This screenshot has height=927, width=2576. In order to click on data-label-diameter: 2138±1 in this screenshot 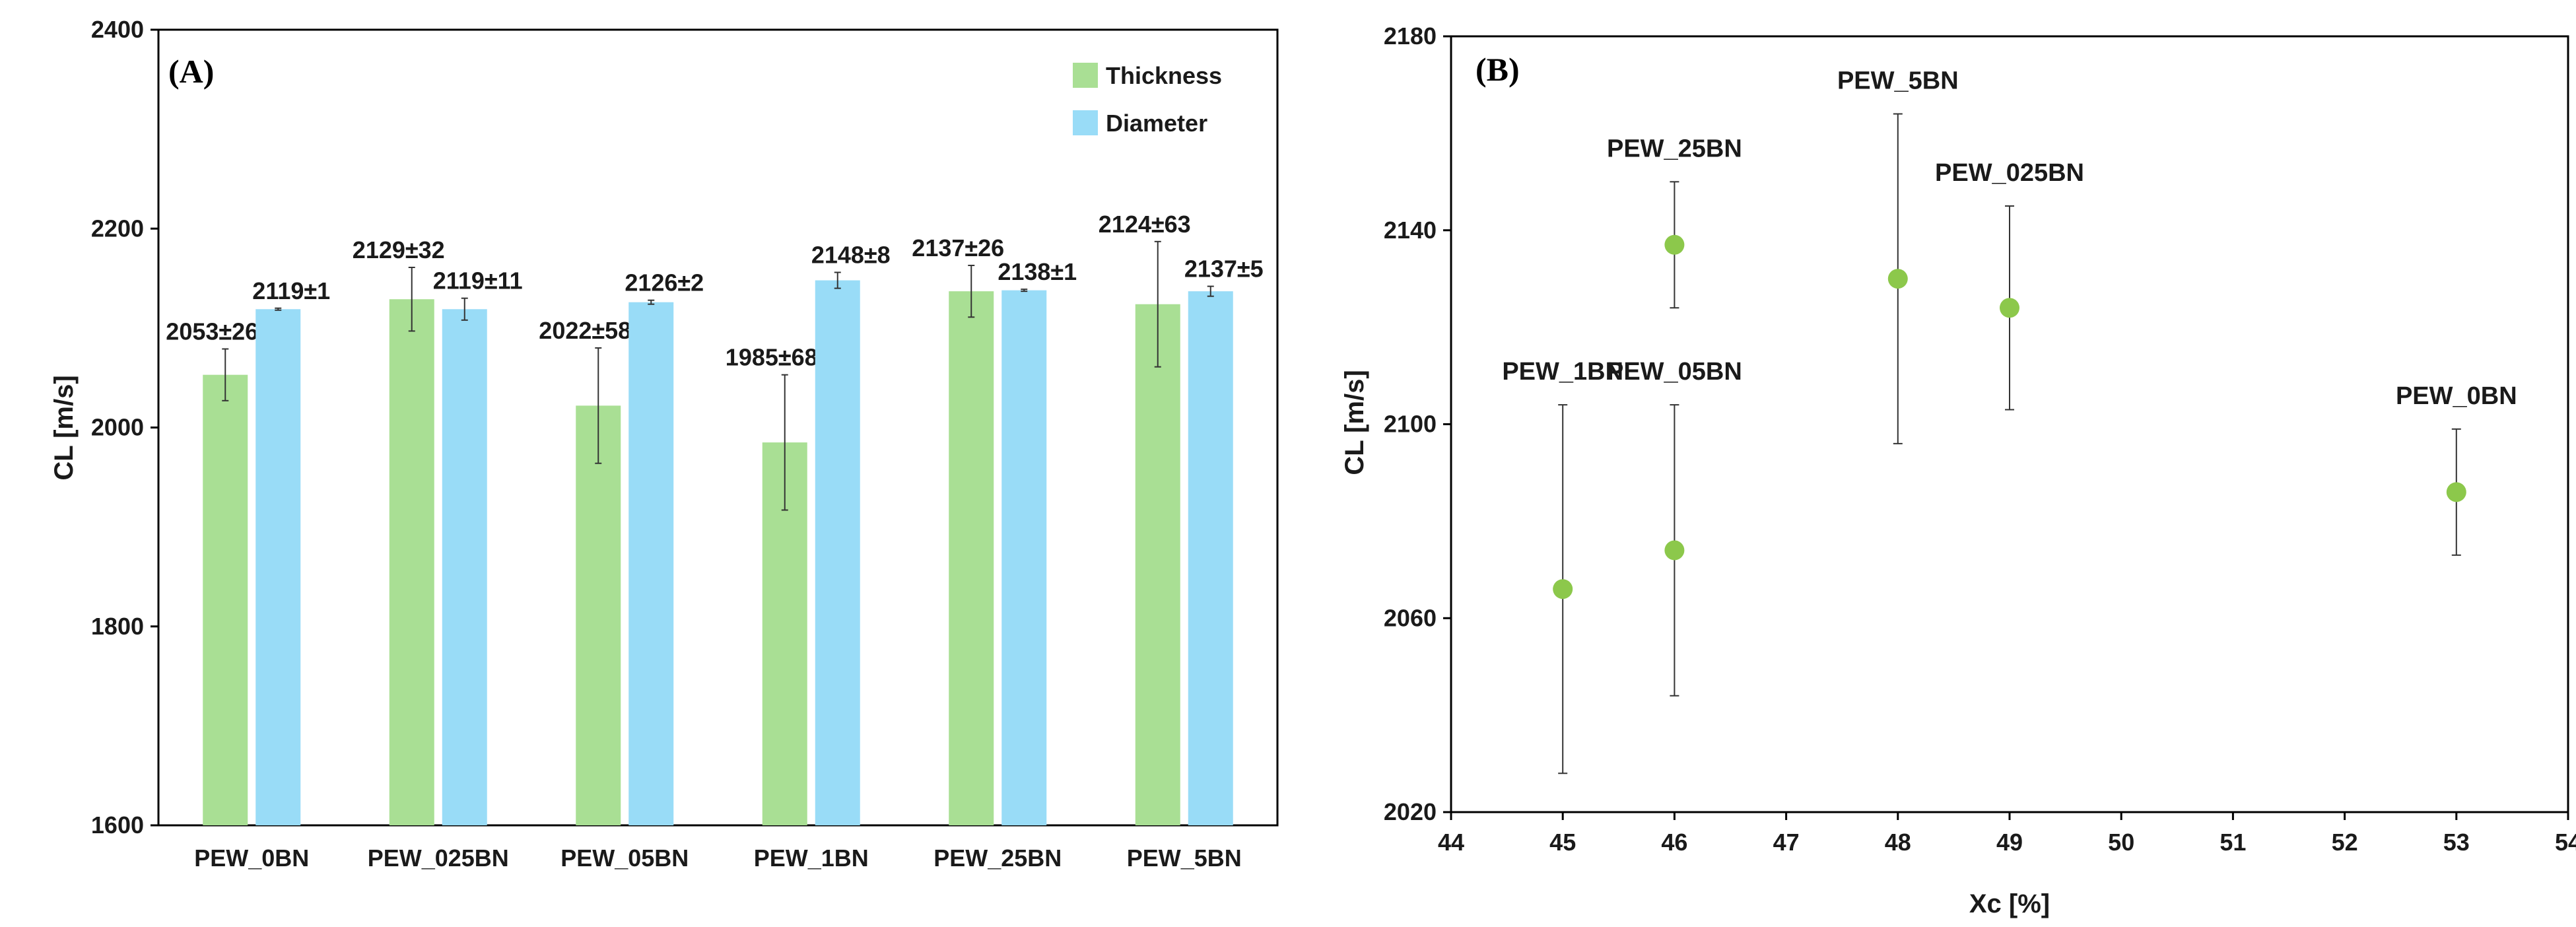, I will do `click(1037, 271)`.